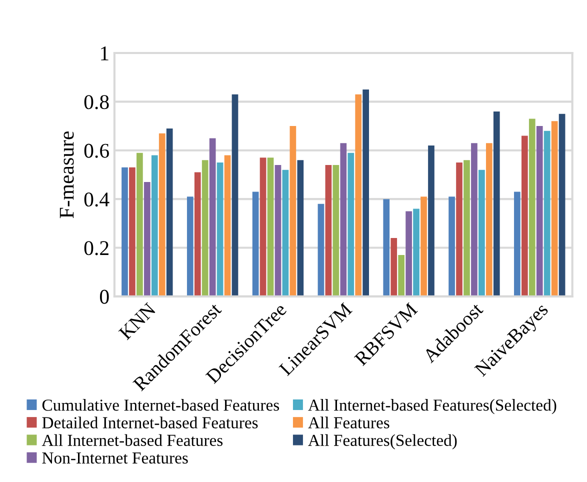 The width and height of the screenshot is (587, 482). What do you see at coordinates (67, 174) in the screenshot?
I see `y-axis-title: F-measure` at bounding box center [67, 174].